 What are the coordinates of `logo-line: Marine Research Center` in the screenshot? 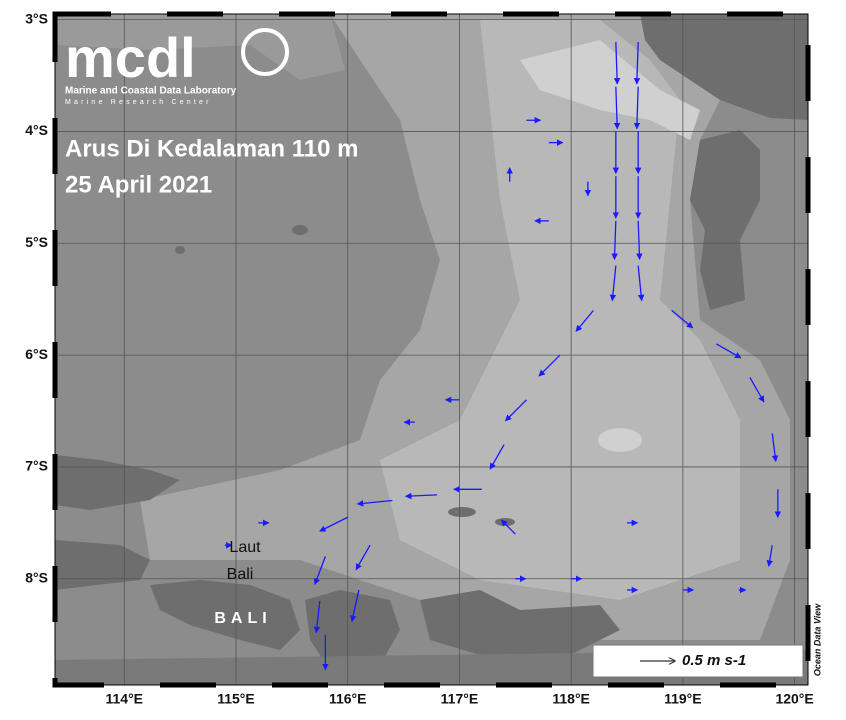 It's located at (138, 102).